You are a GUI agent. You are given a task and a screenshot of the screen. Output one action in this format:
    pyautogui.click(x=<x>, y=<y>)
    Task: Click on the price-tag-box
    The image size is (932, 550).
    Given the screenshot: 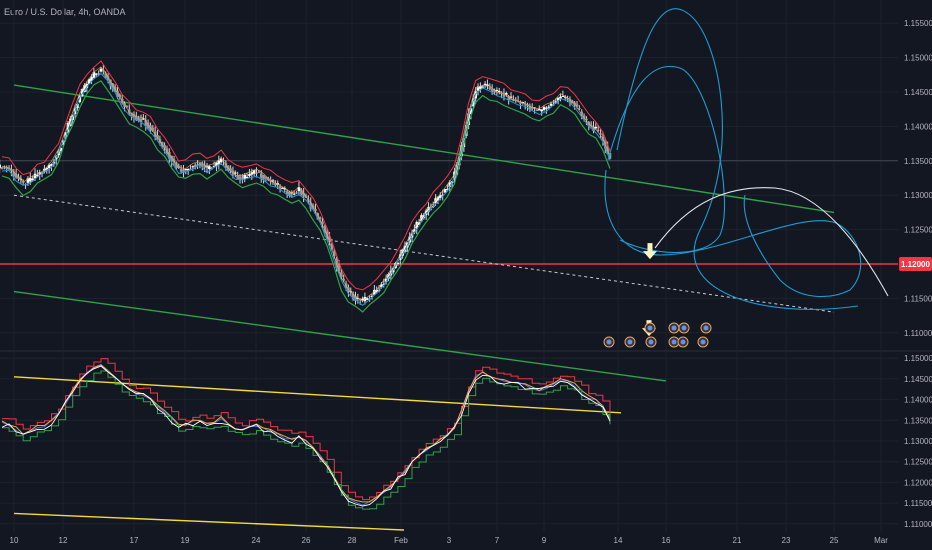 What is the action you would take?
    pyautogui.click(x=915, y=264)
    